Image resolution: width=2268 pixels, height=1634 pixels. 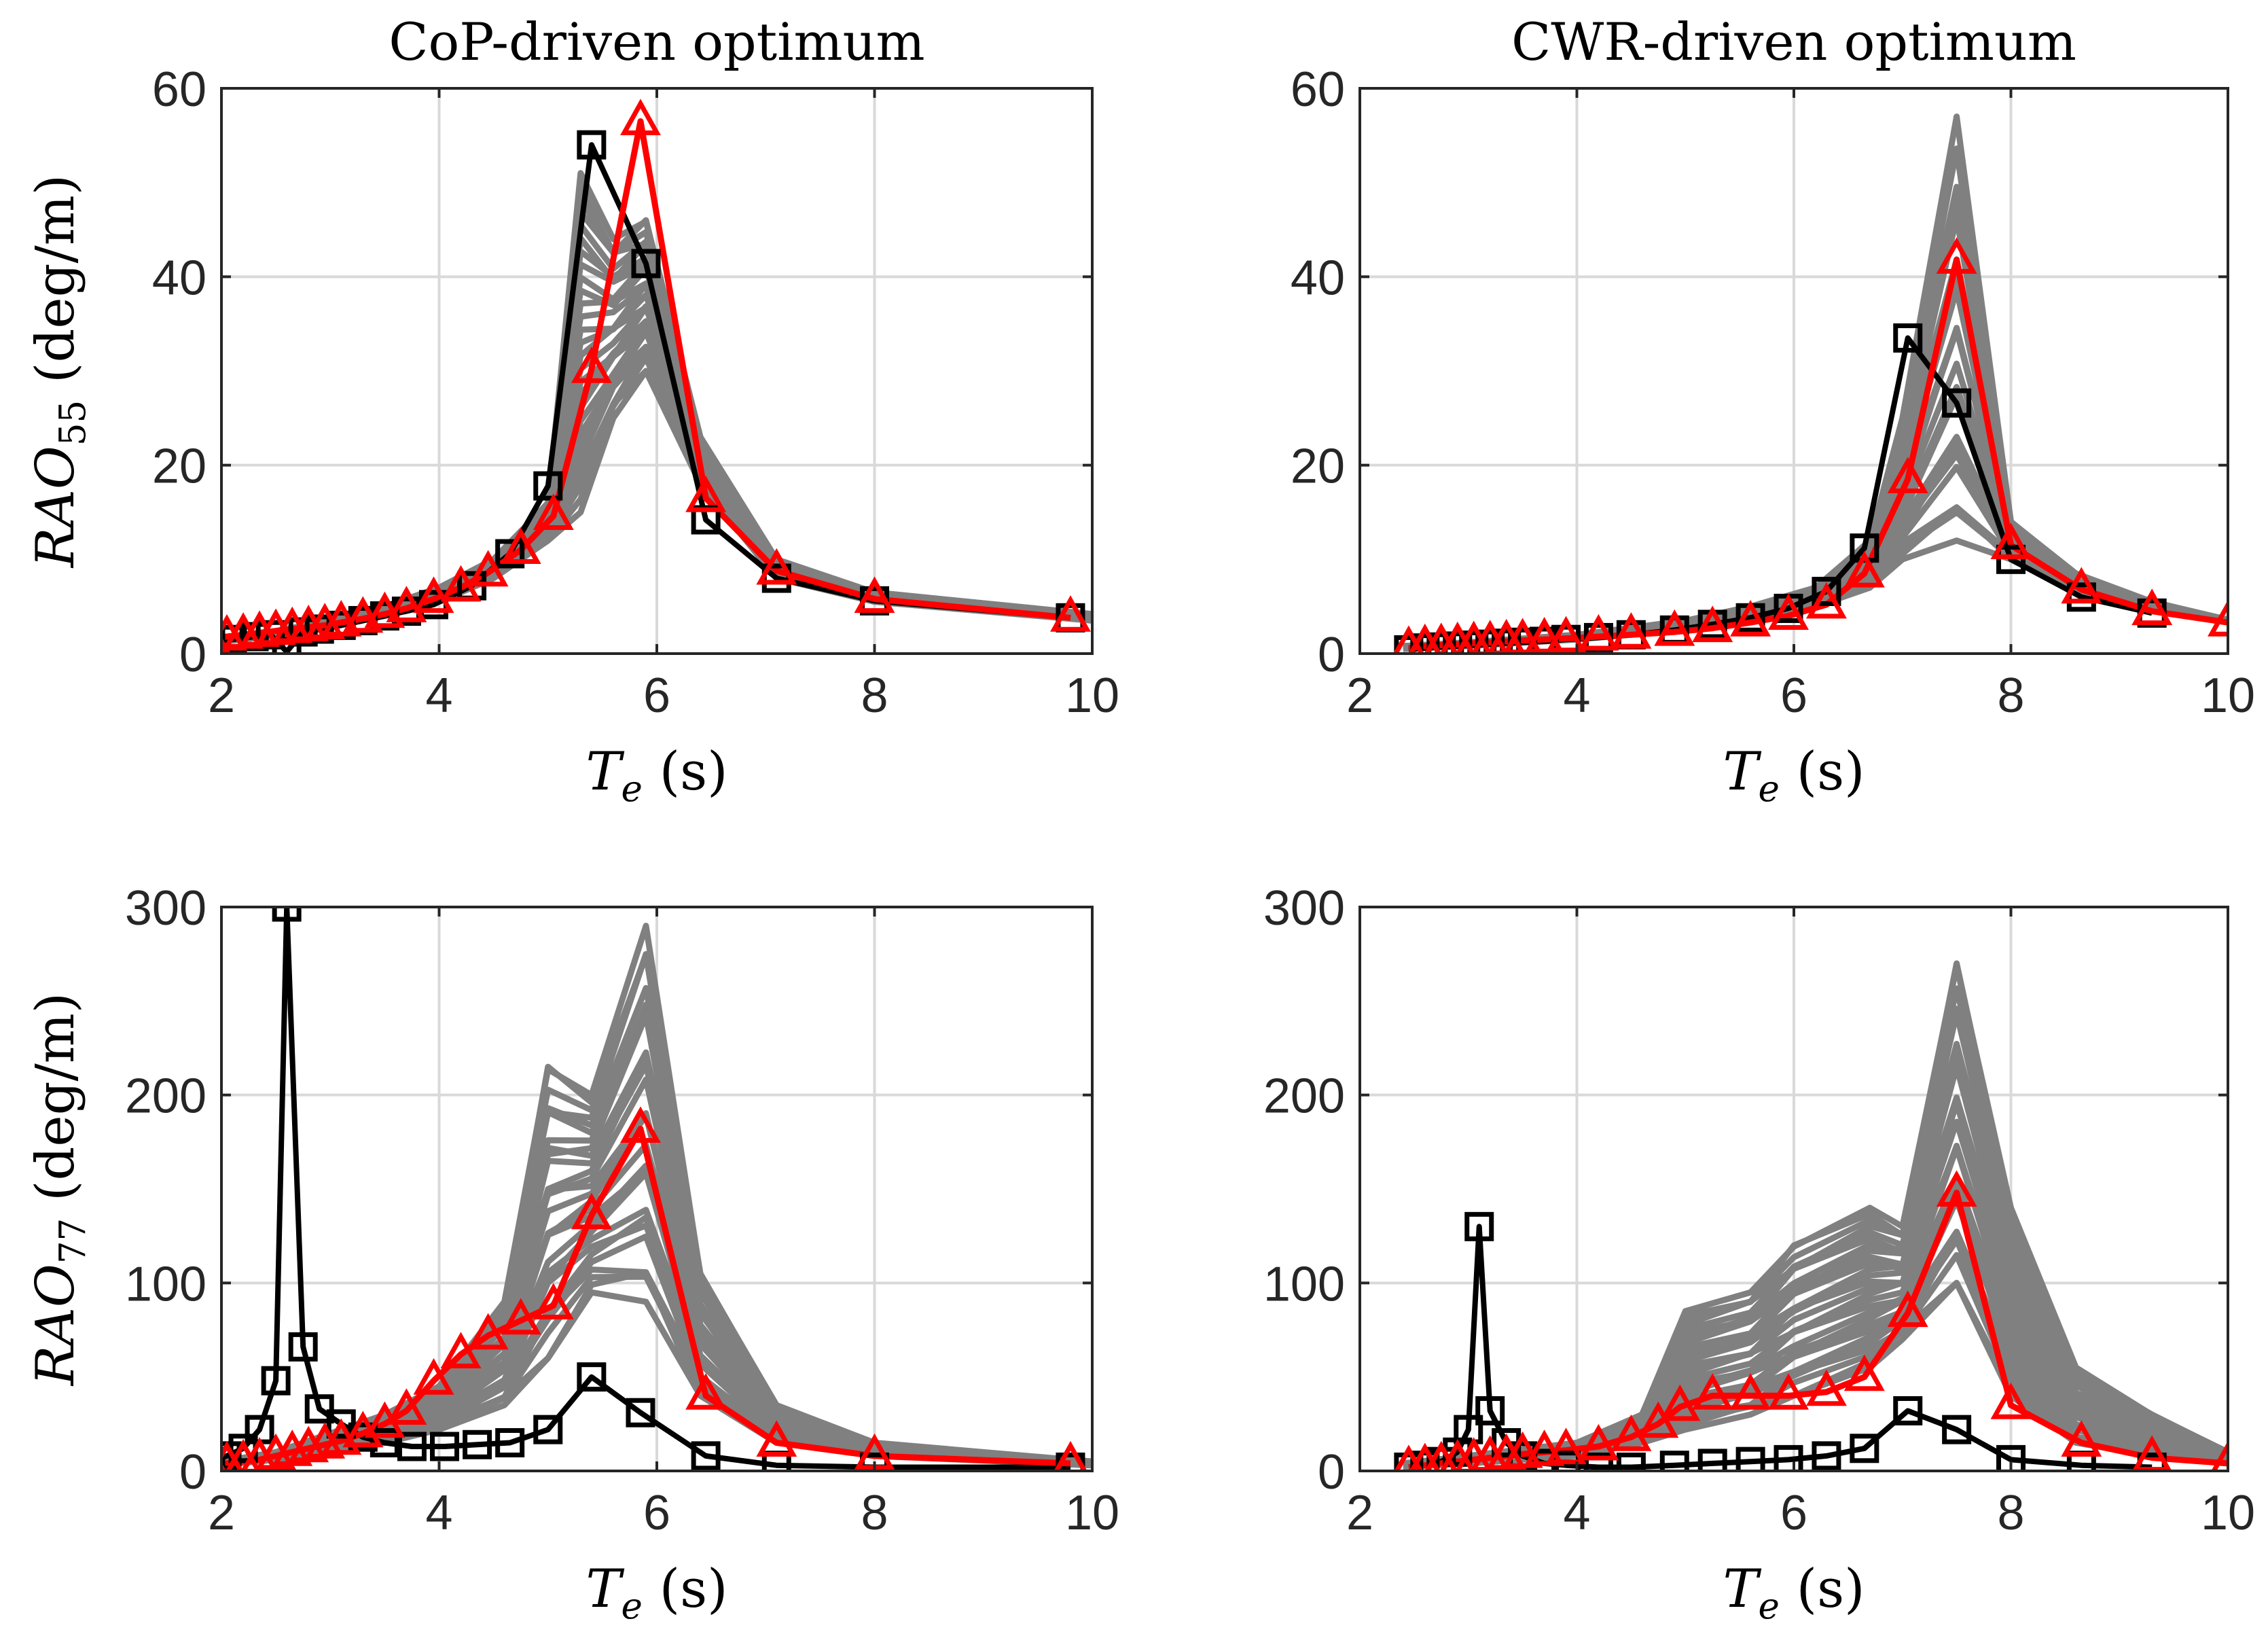 What do you see at coordinates (1811, 1215) in the screenshot?
I see `plot-area` at bounding box center [1811, 1215].